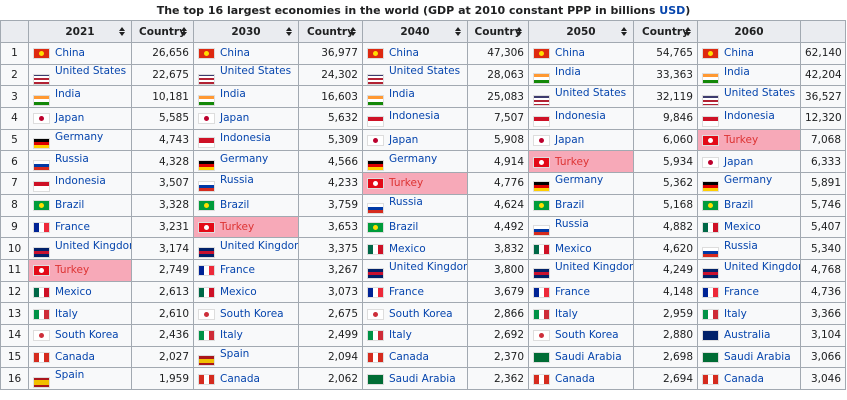  I want to click on country-cell: Russia, so click(749, 248).